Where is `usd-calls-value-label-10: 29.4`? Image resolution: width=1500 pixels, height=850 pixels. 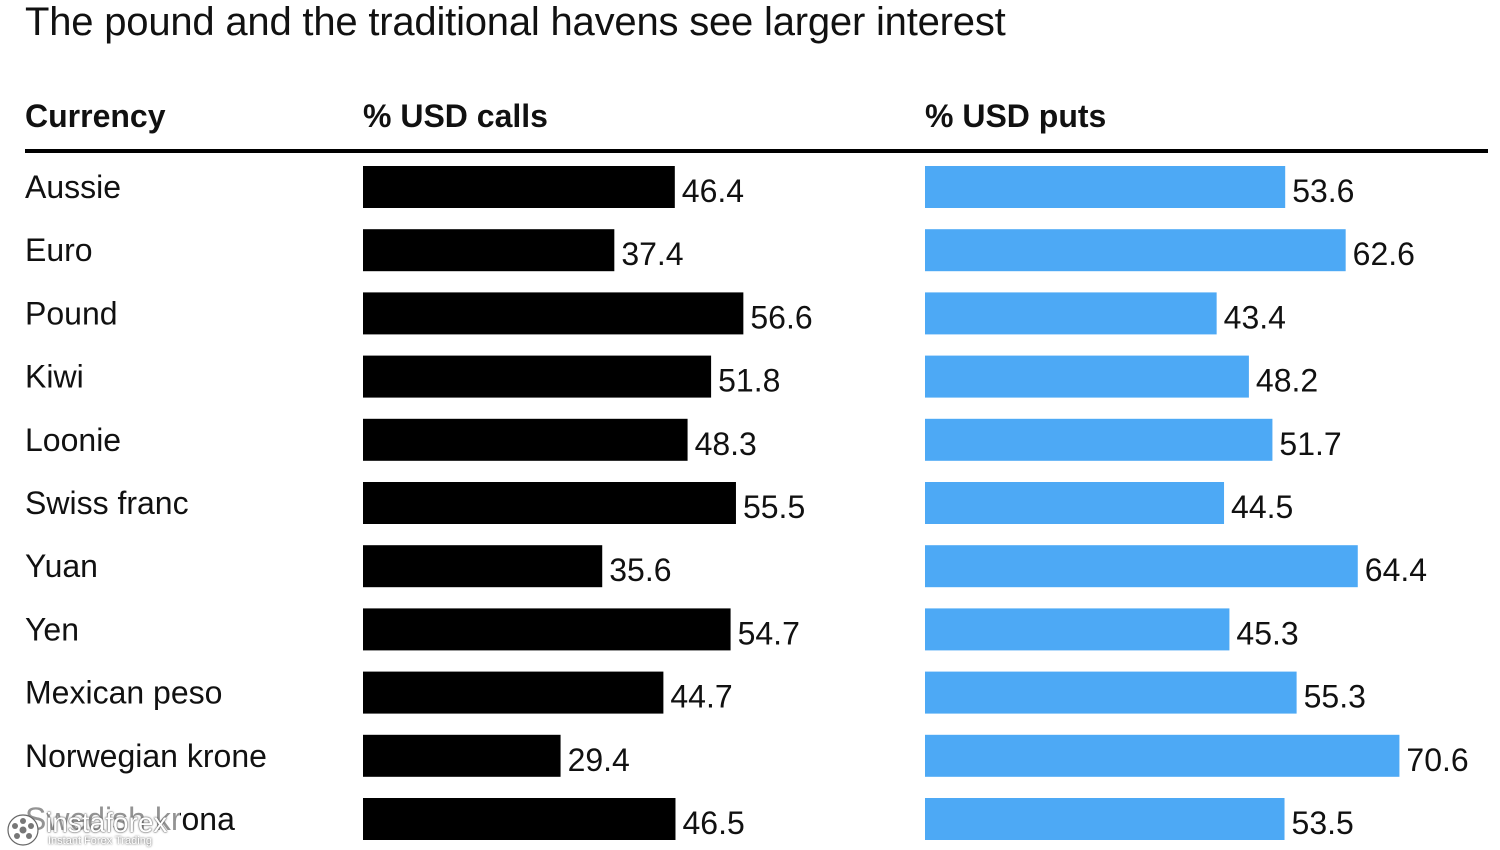 usd-calls-value-label-10: 29.4 is located at coordinates (599, 760).